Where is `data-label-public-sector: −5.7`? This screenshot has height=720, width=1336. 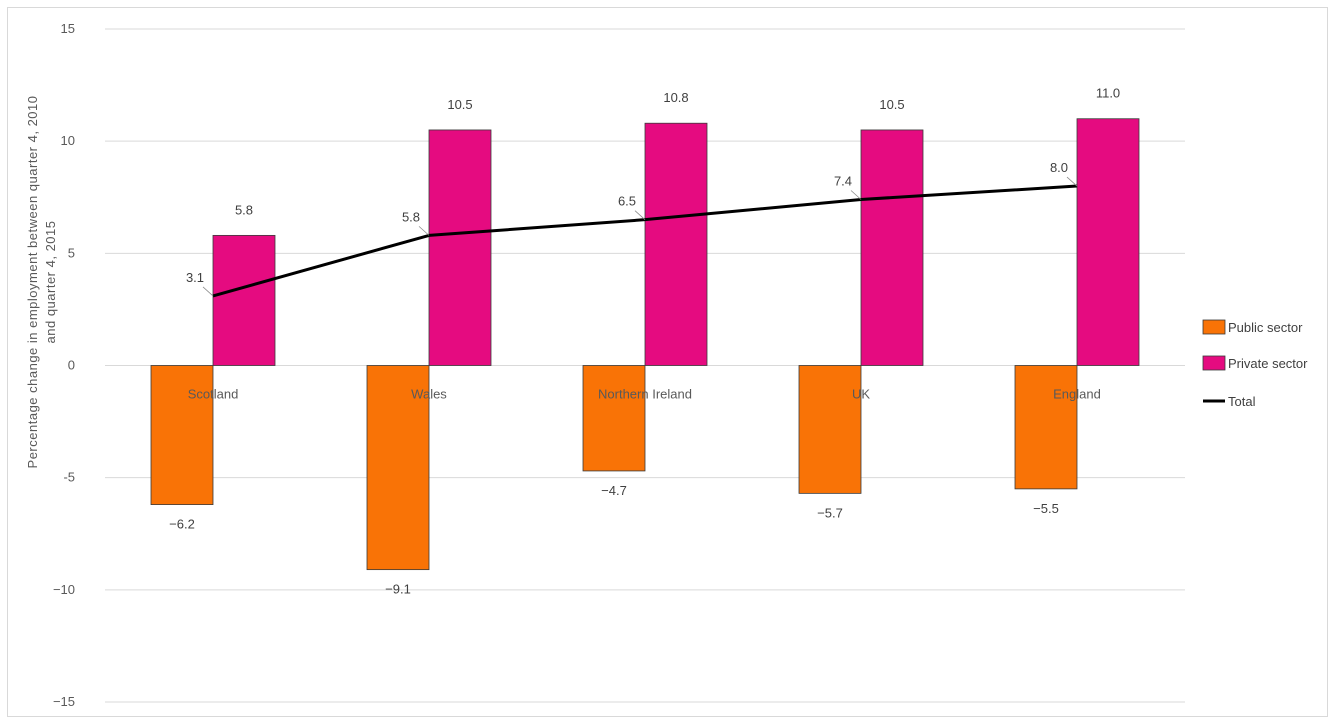 data-label-public-sector: −5.7 is located at coordinates (830, 512).